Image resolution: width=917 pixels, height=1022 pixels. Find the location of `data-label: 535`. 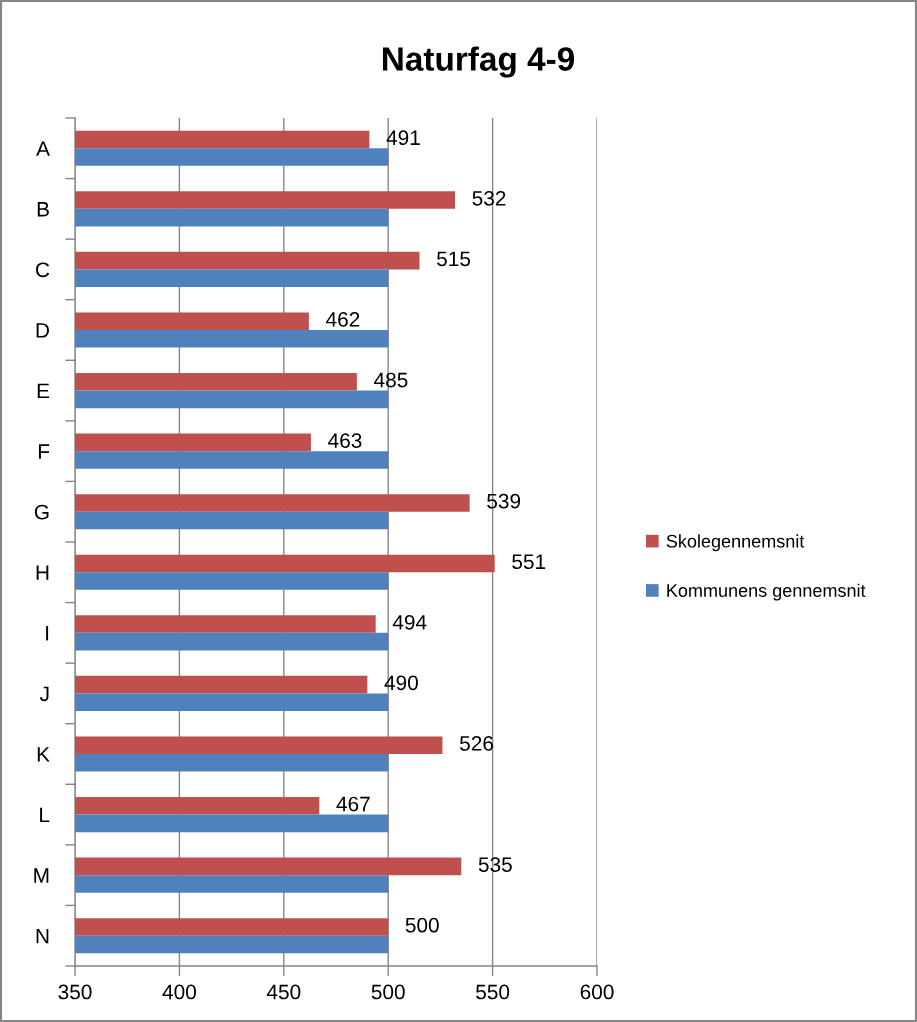

data-label: 535 is located at coordinates (495, 864).